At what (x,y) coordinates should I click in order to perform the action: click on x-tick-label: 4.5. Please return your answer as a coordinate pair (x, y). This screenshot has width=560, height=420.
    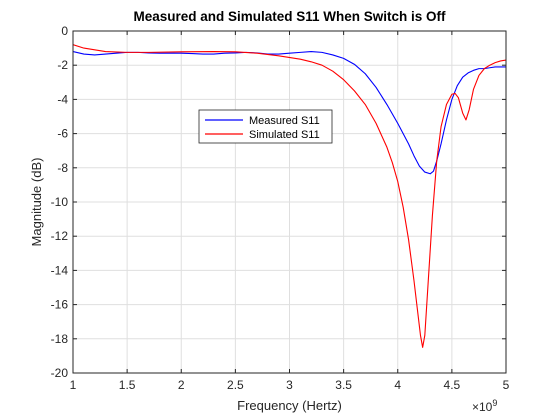
    Looking at the image, I should click on (452, 385).